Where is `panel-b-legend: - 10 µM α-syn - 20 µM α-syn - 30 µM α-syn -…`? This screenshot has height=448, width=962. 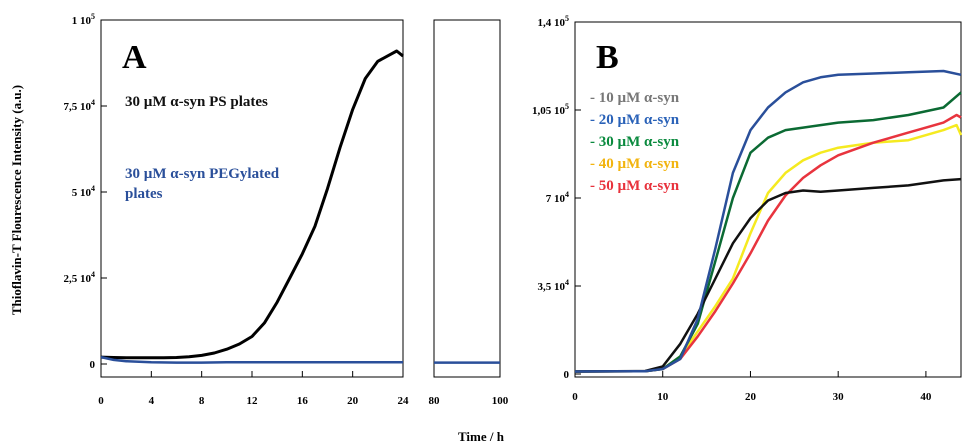
panel-b-legend: - 10 µM α-syn - 20 µM α-syn - 30 µM α-syn -… is located at coordinates (635, 142).